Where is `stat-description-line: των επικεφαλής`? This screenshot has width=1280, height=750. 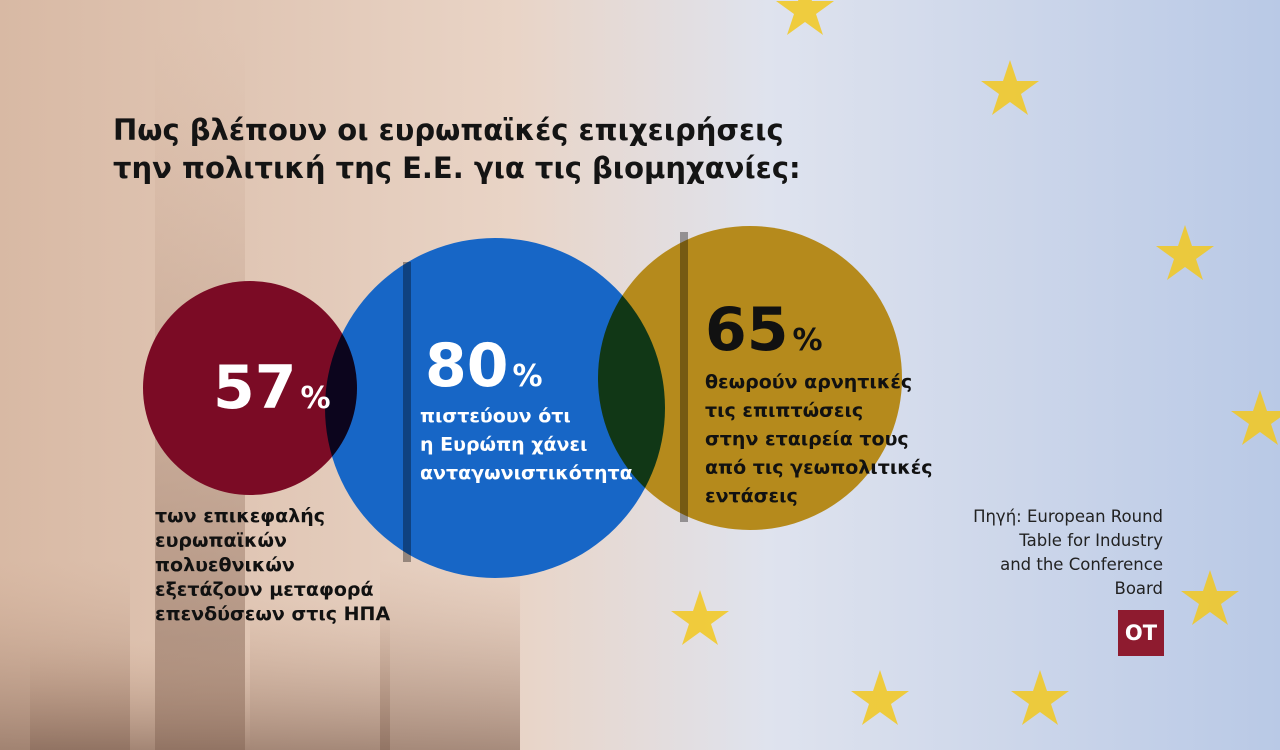 stat-description-line: των επικεφαλής is located at coordinates (240, 516).